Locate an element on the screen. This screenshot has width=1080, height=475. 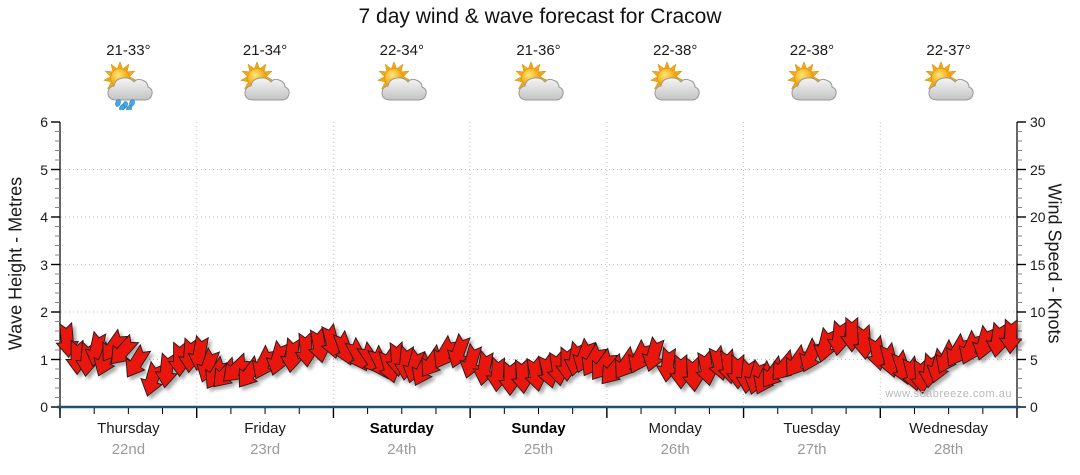
day-date: 25th is located at coordinates (538, 449).